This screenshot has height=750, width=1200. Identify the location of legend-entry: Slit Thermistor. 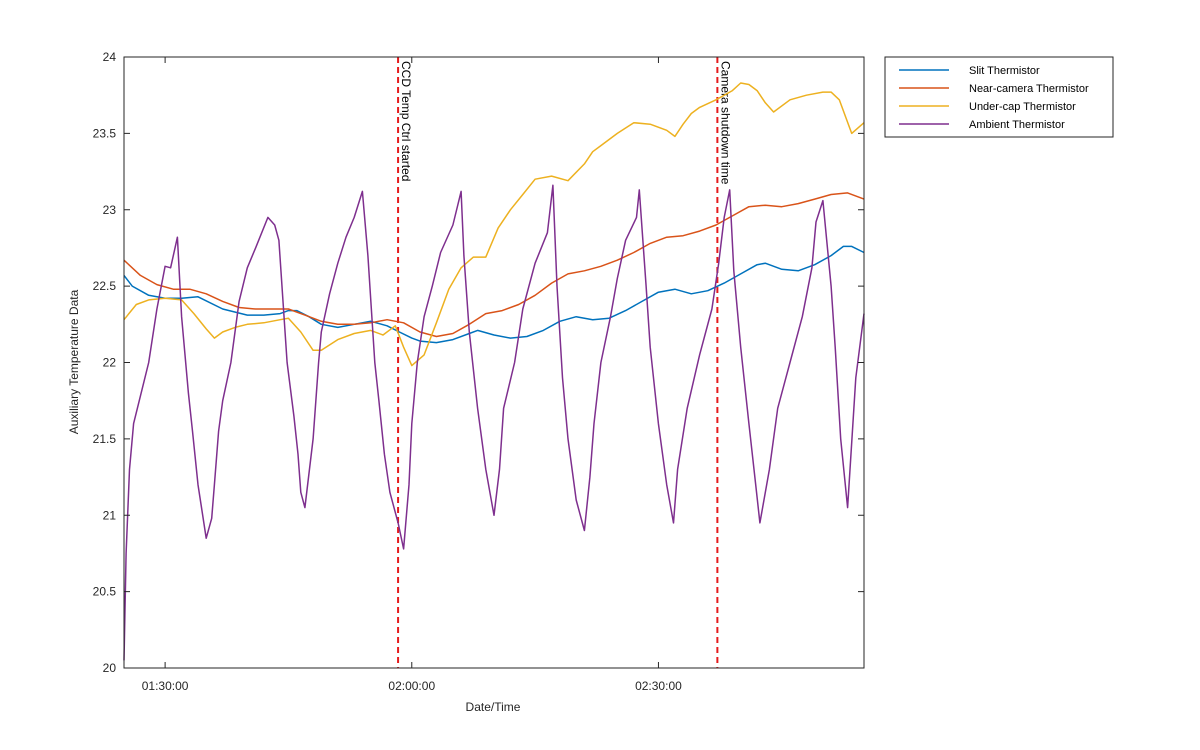
(1004, 71).